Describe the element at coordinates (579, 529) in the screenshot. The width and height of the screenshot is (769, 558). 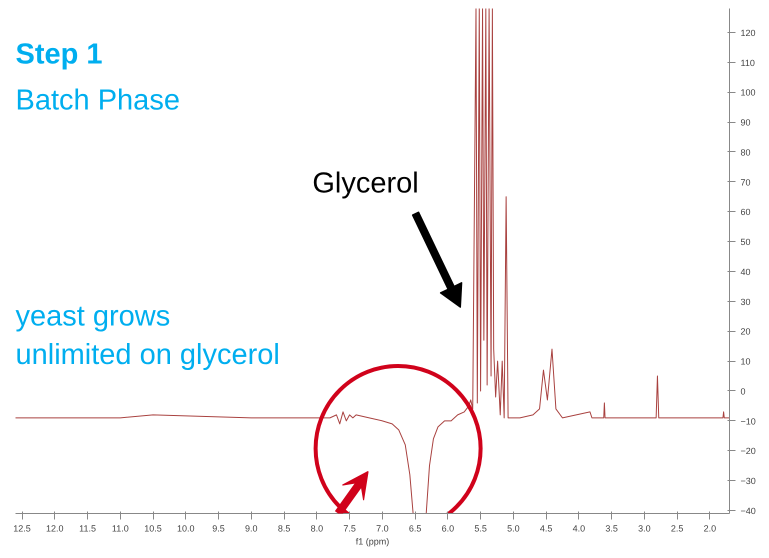
I see `x-tick-label: 4.0` at that location.